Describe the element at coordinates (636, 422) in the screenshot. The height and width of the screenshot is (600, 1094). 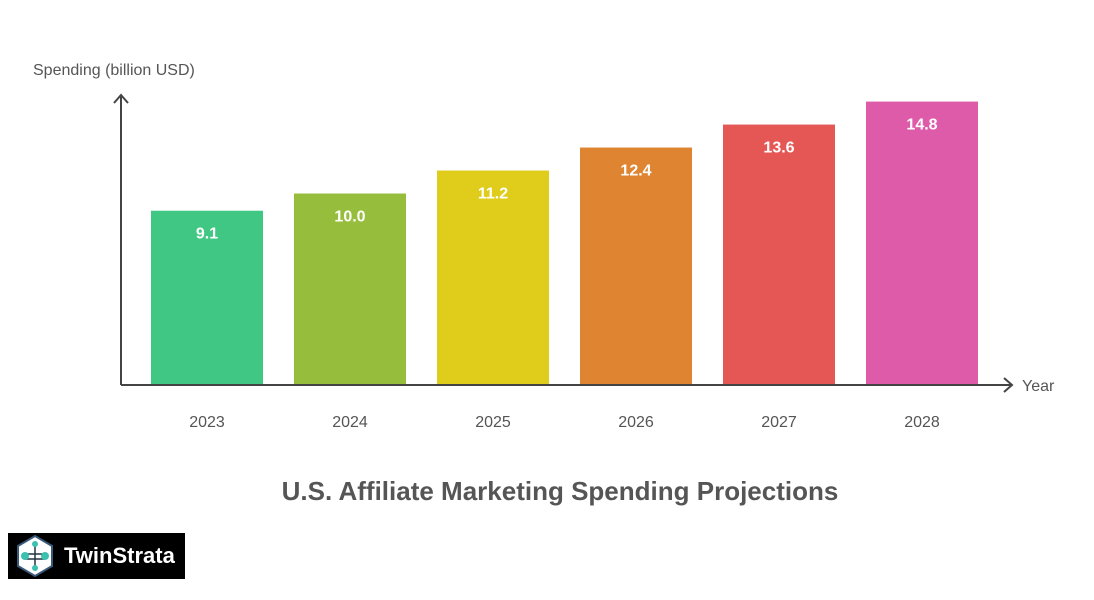
I see `x-tick-label: 2026` at that location.